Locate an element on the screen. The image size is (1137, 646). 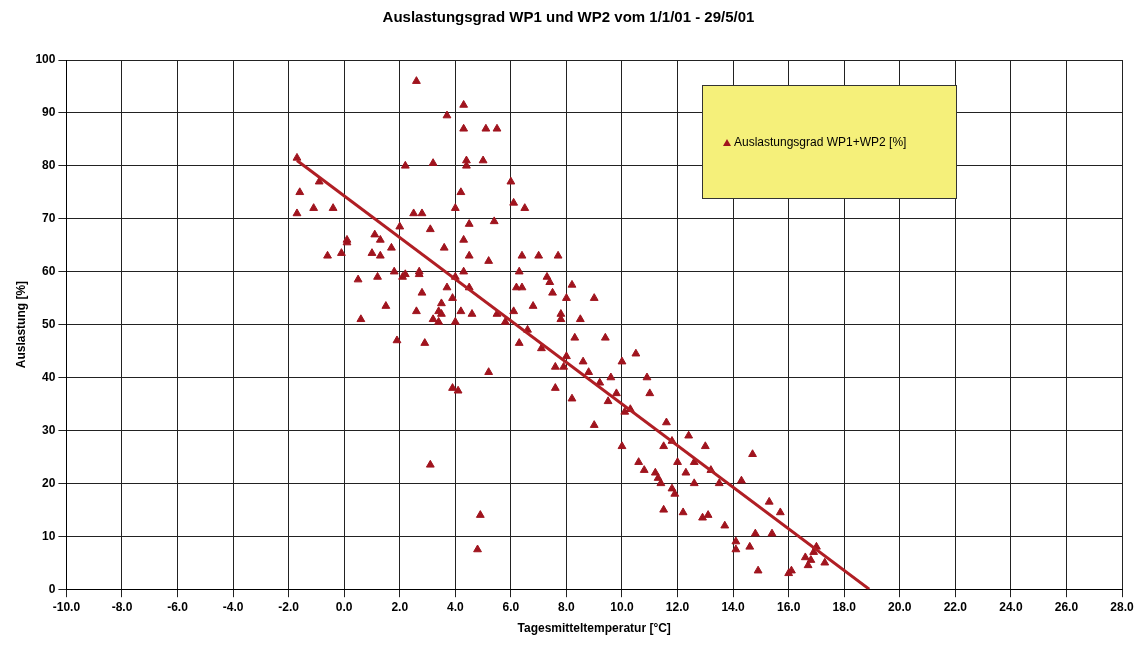
x-tick-label: 20.0 is located at coordinates (900, 606).